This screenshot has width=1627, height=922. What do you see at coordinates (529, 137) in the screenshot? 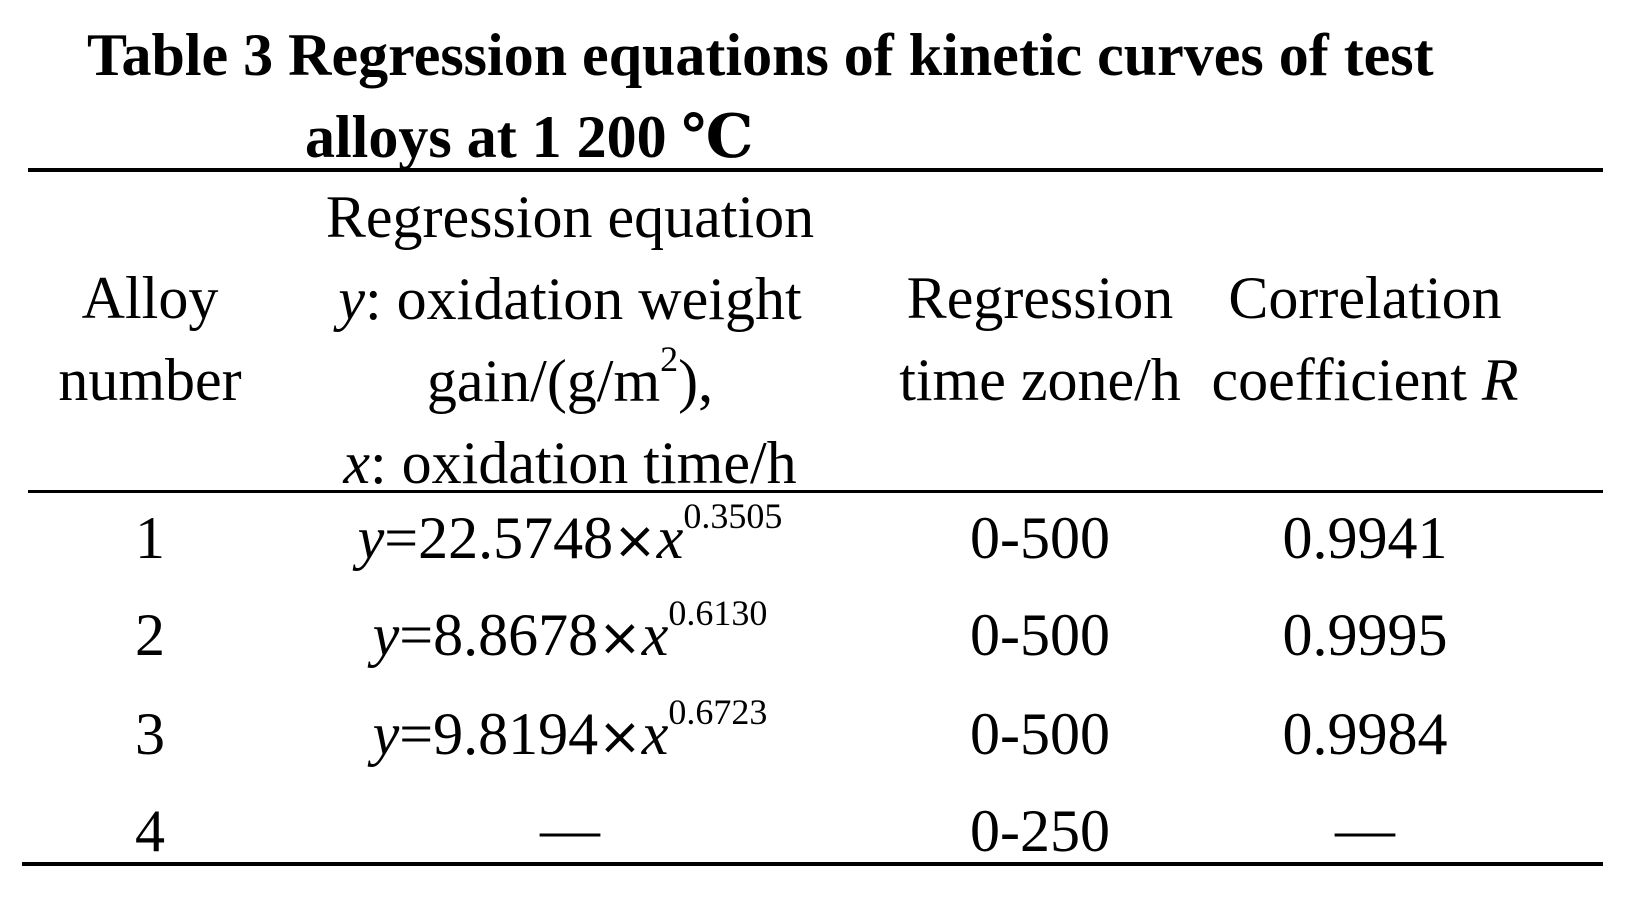
I see `table-title-line-2: alloys at 1 200 ℃` at bounding box center [529, 137].